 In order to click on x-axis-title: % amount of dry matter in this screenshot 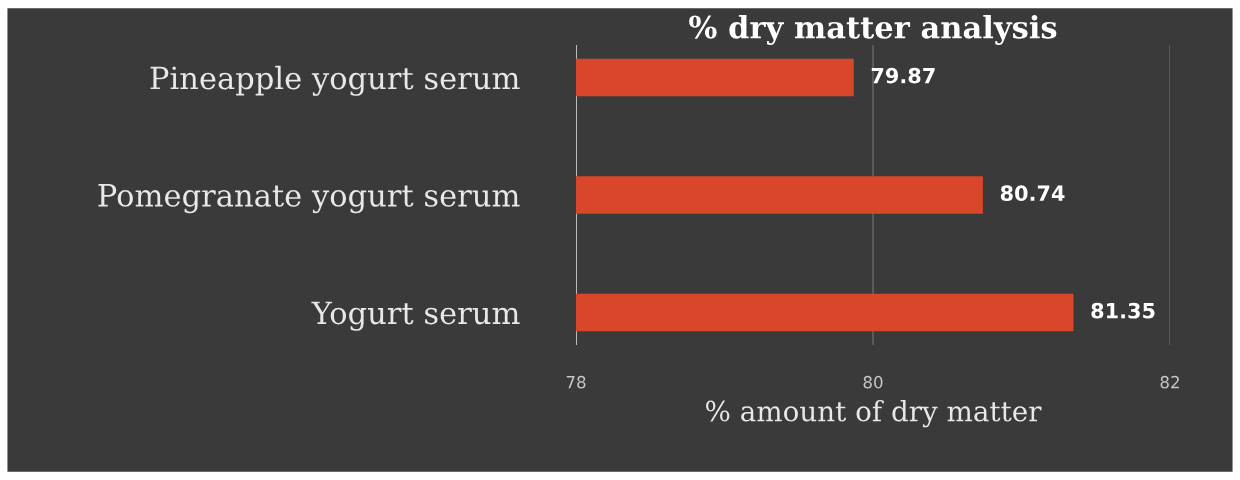, I will do `click(874, 414)`.